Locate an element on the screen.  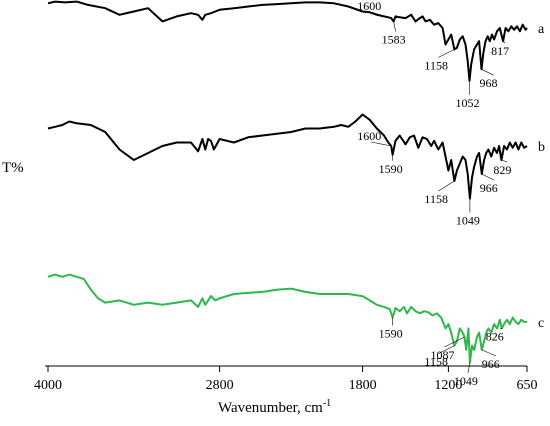
peak-label-b-1590: 1590 is located at coordinates (391, 169).